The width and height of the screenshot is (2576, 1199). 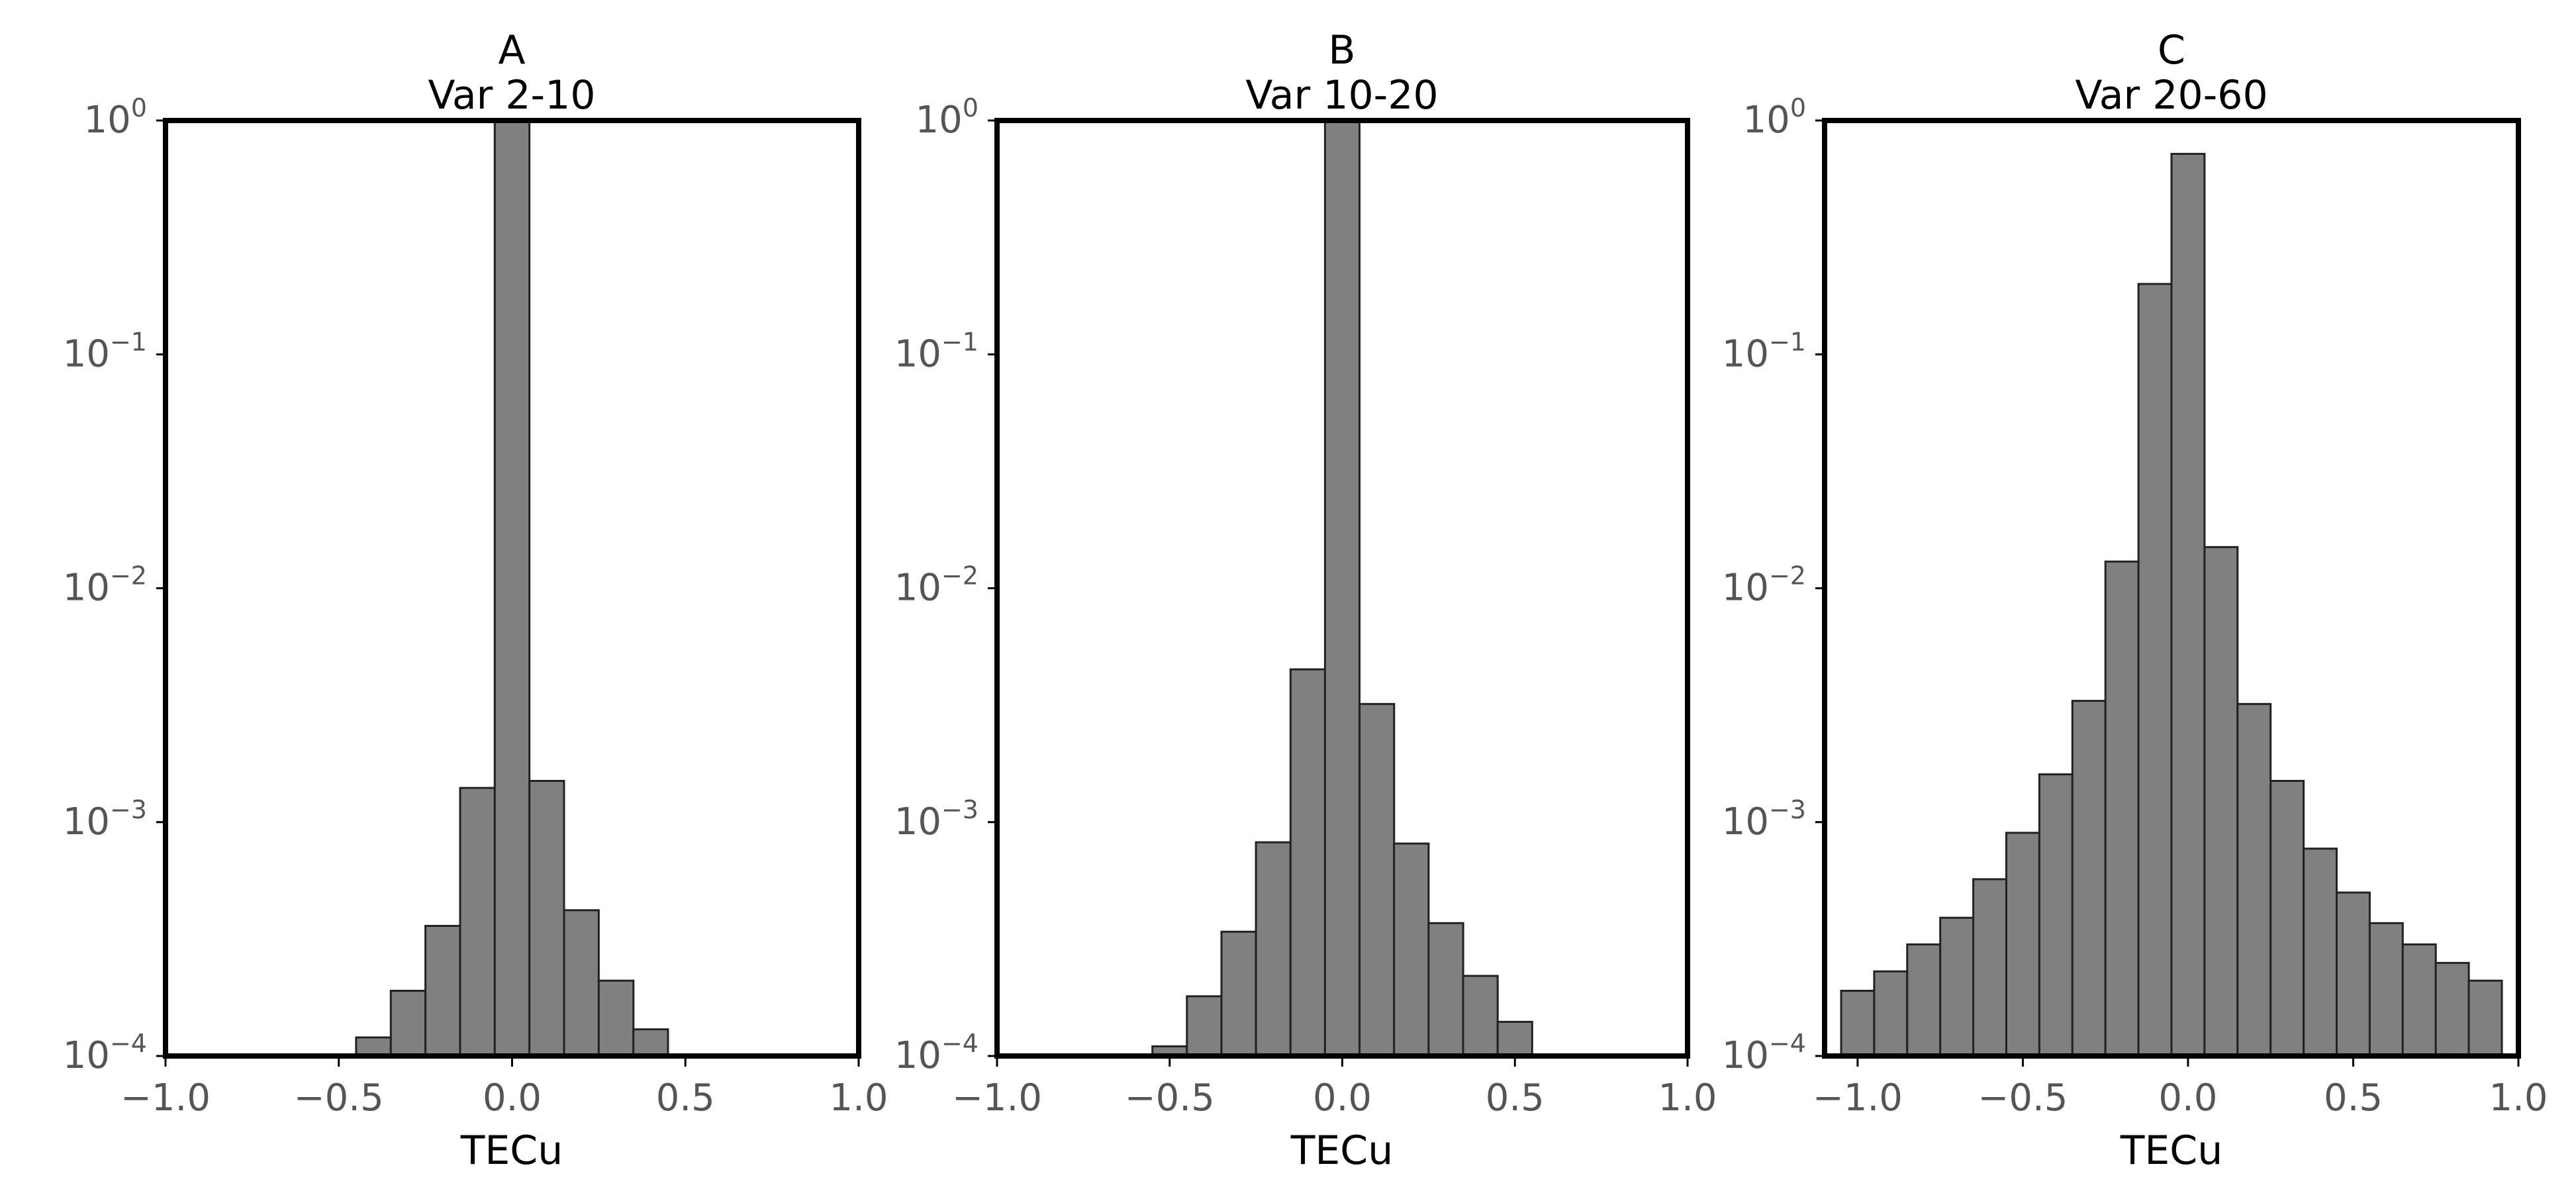 I want to click on panel-b-x-tick-label: 0.5, so click(x=1515, y=1098).